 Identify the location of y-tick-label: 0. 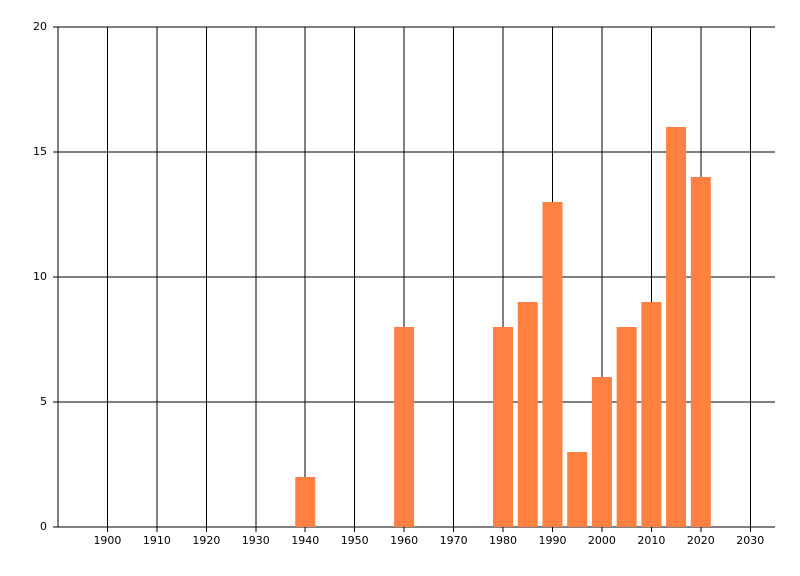
(43, 526).